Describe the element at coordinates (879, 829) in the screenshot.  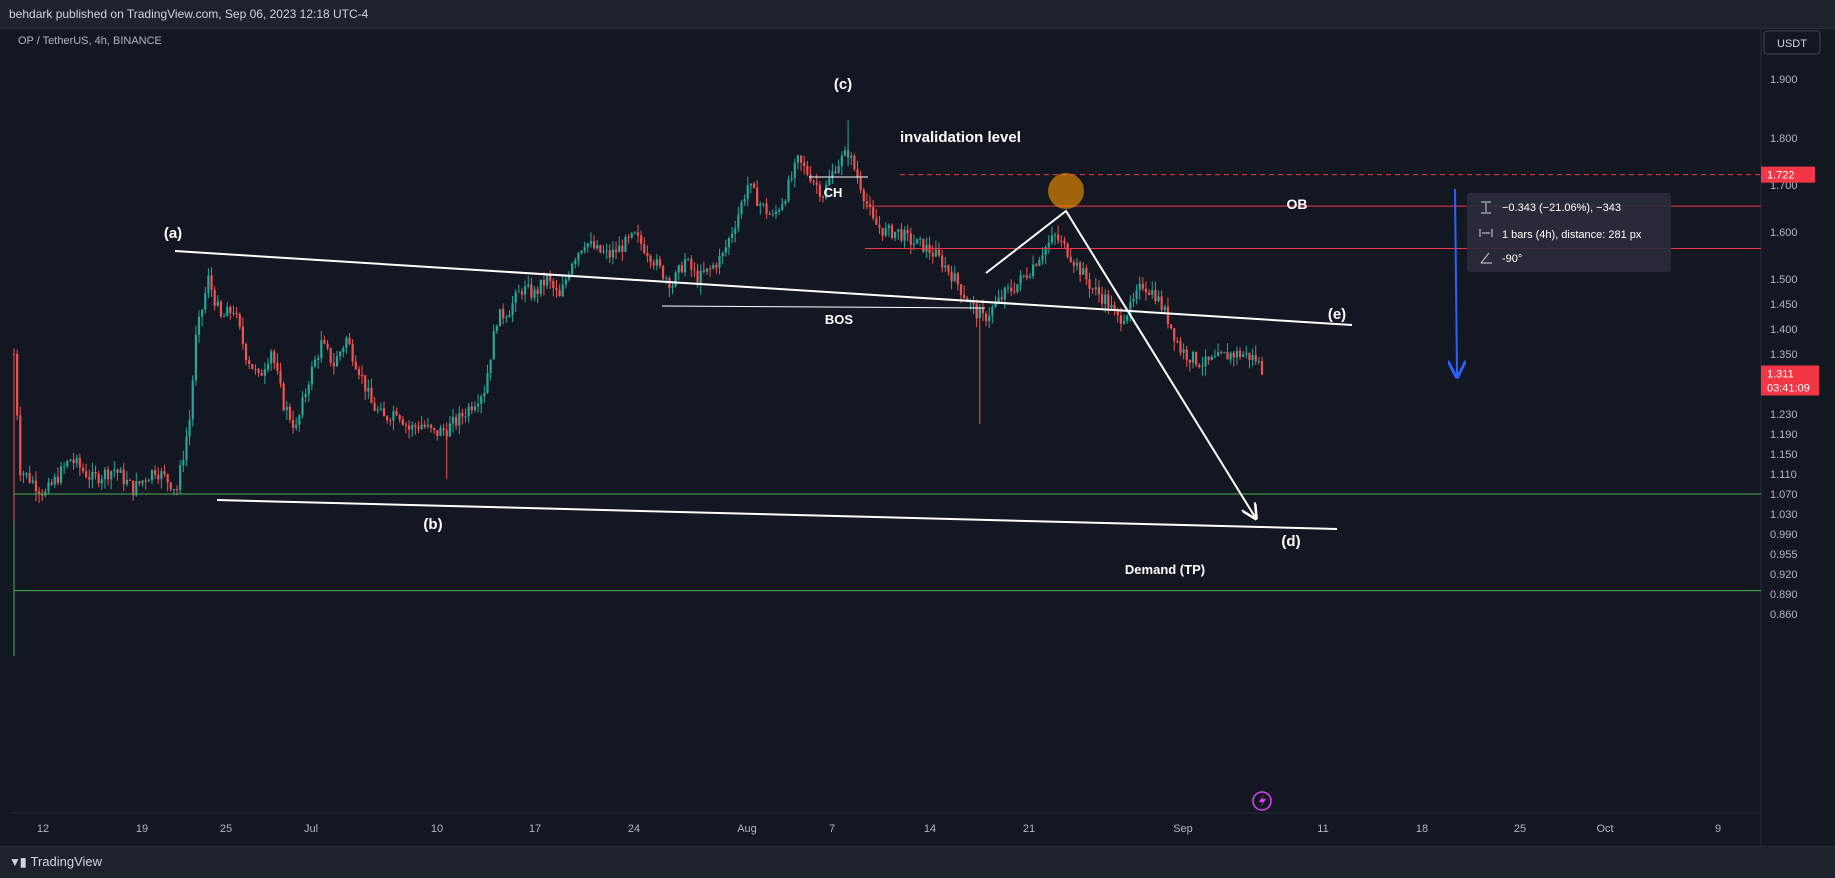
I see `time-axis: 12 19 25 Jul 10 17 24 Aug 7 14 21 Sep 11 18 25 Oct 9` at that location.